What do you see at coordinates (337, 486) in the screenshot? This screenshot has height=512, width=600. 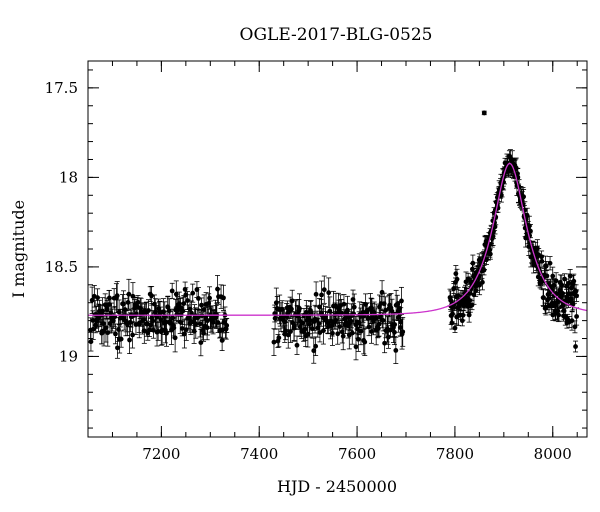 I see `x-axis-label: HJD - 2450000` at bounding box center [337, 486].